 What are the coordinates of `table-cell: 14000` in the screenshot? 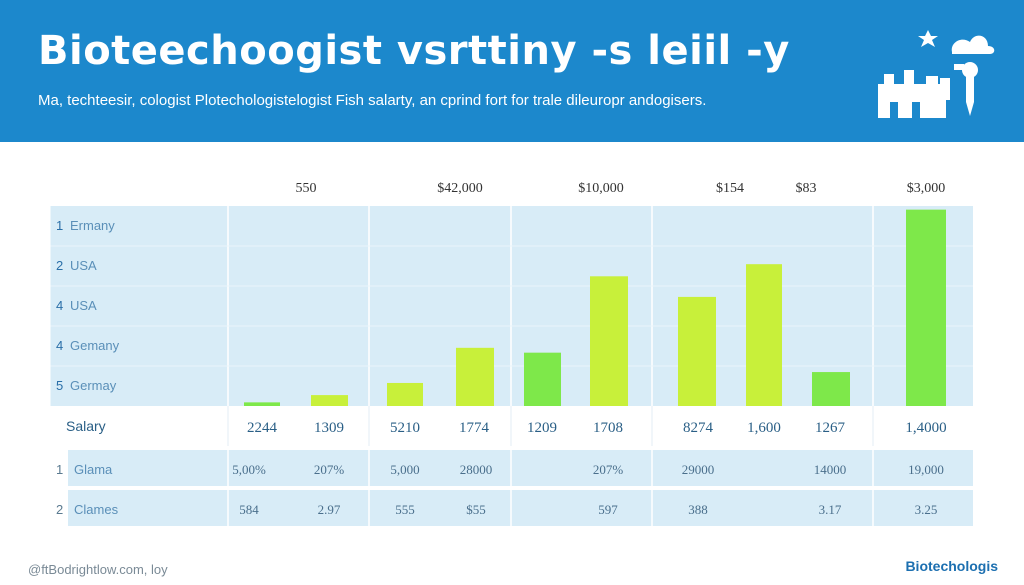 It's located at (830, 469).